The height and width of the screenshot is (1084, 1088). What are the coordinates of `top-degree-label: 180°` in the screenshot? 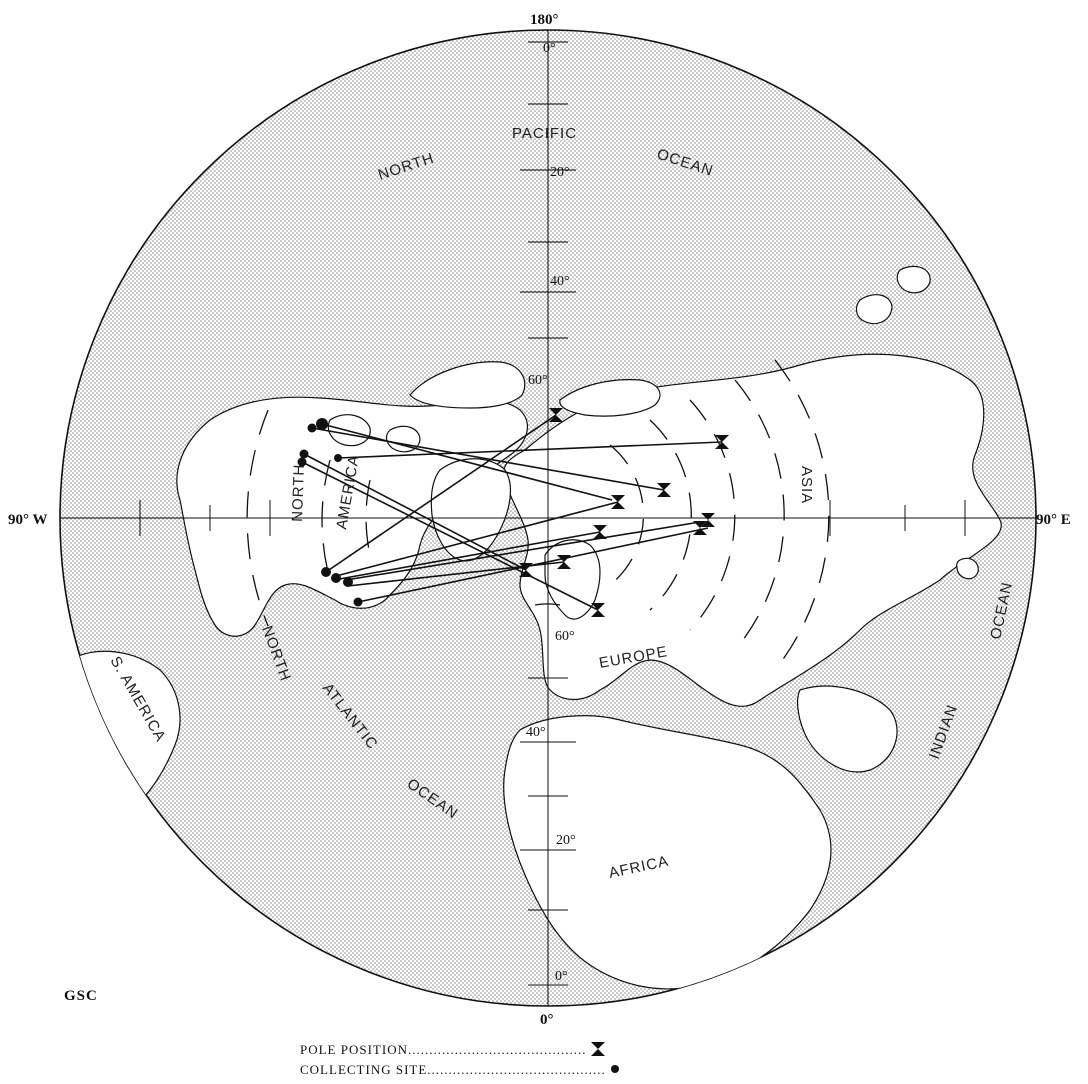 It's located at (544, 20).